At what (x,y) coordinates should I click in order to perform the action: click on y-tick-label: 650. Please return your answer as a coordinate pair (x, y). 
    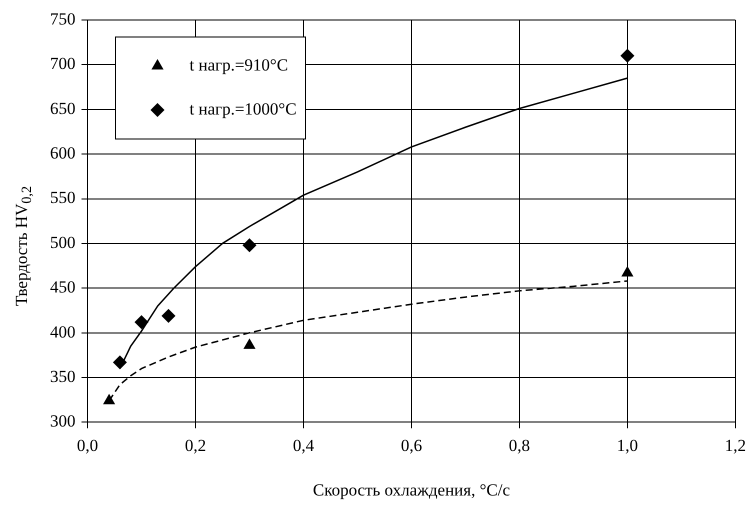
    Looking at the image, I should click on (63, 108).